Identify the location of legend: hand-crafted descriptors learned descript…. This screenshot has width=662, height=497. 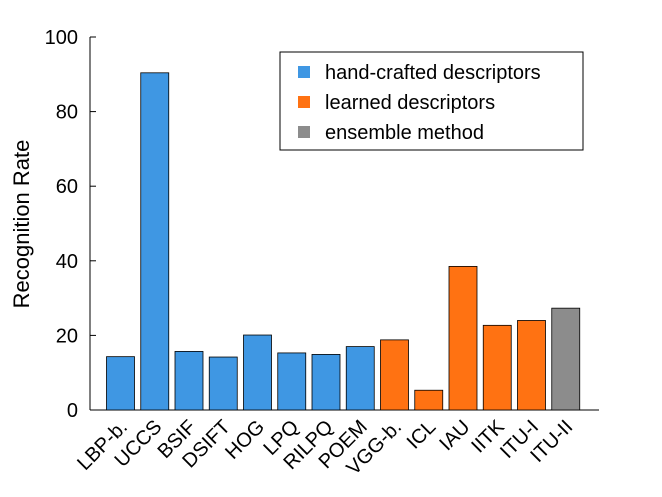
(431, 101).